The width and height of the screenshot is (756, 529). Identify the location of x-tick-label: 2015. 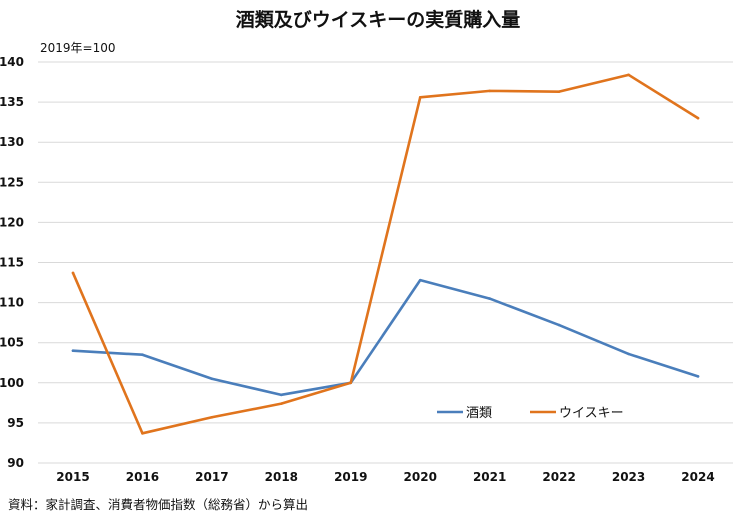
(72, 477).